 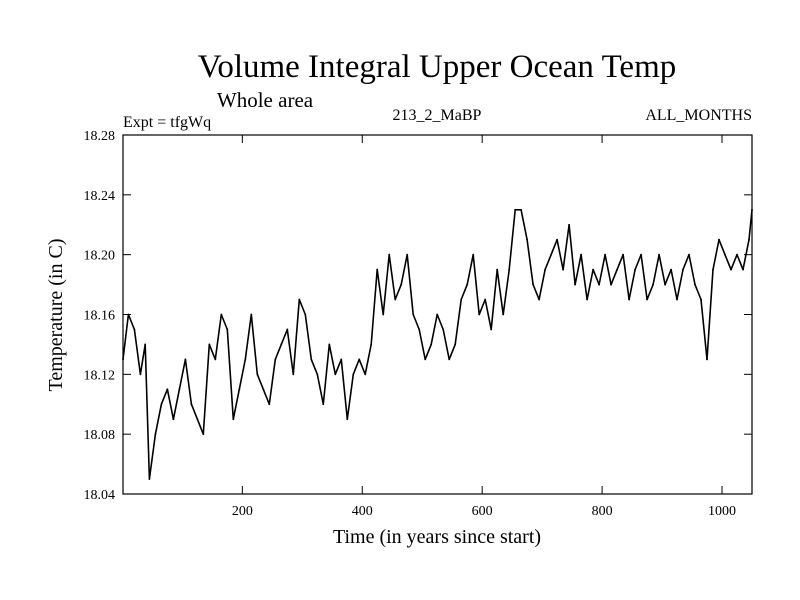 I want to click on y-tick-label: 18.24, so click(x=100, y=196).